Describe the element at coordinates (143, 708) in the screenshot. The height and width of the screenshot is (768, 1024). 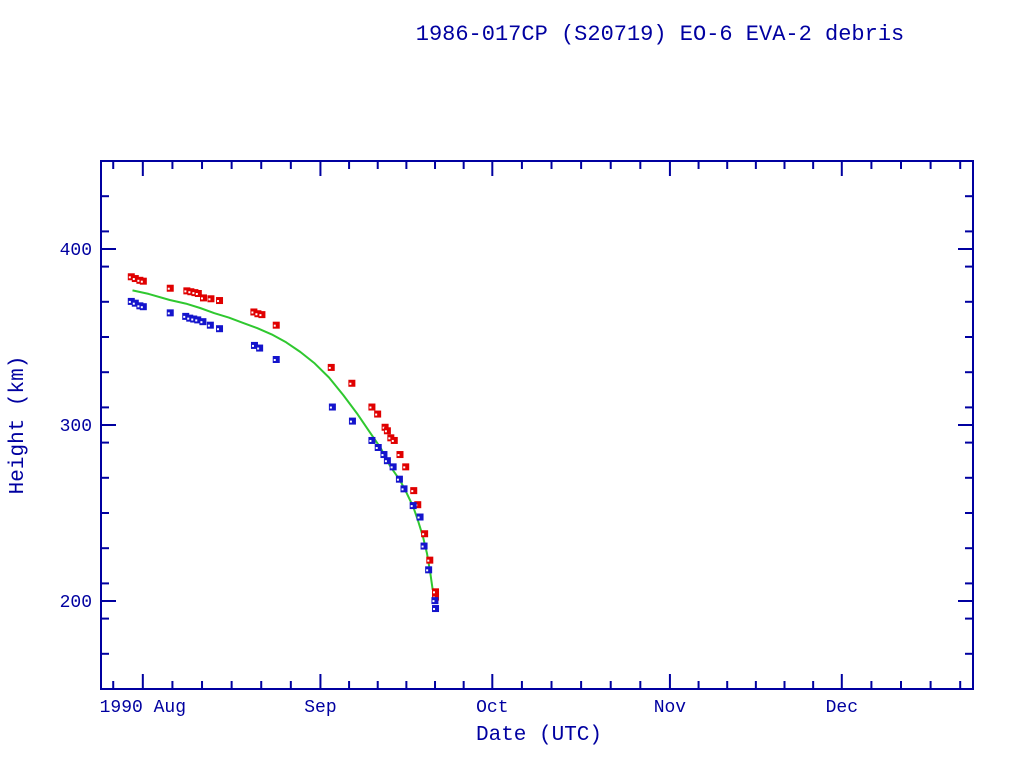
I see `x-tick-label: 1990 Aug` at that location.